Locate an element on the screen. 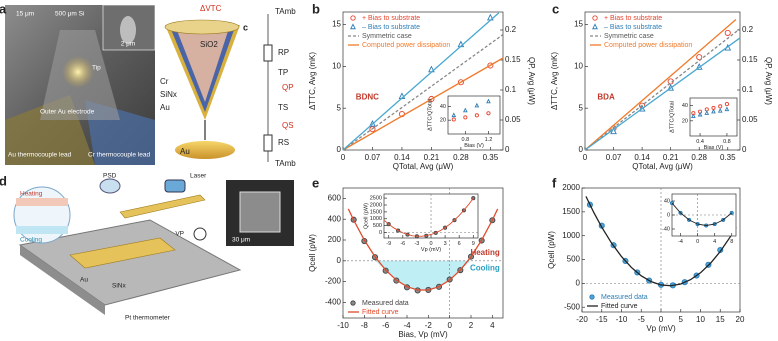 Image resolution: width=778 pixels, height=341 pixels. x-tick-label: 6 is located at coordinates (459, 244).